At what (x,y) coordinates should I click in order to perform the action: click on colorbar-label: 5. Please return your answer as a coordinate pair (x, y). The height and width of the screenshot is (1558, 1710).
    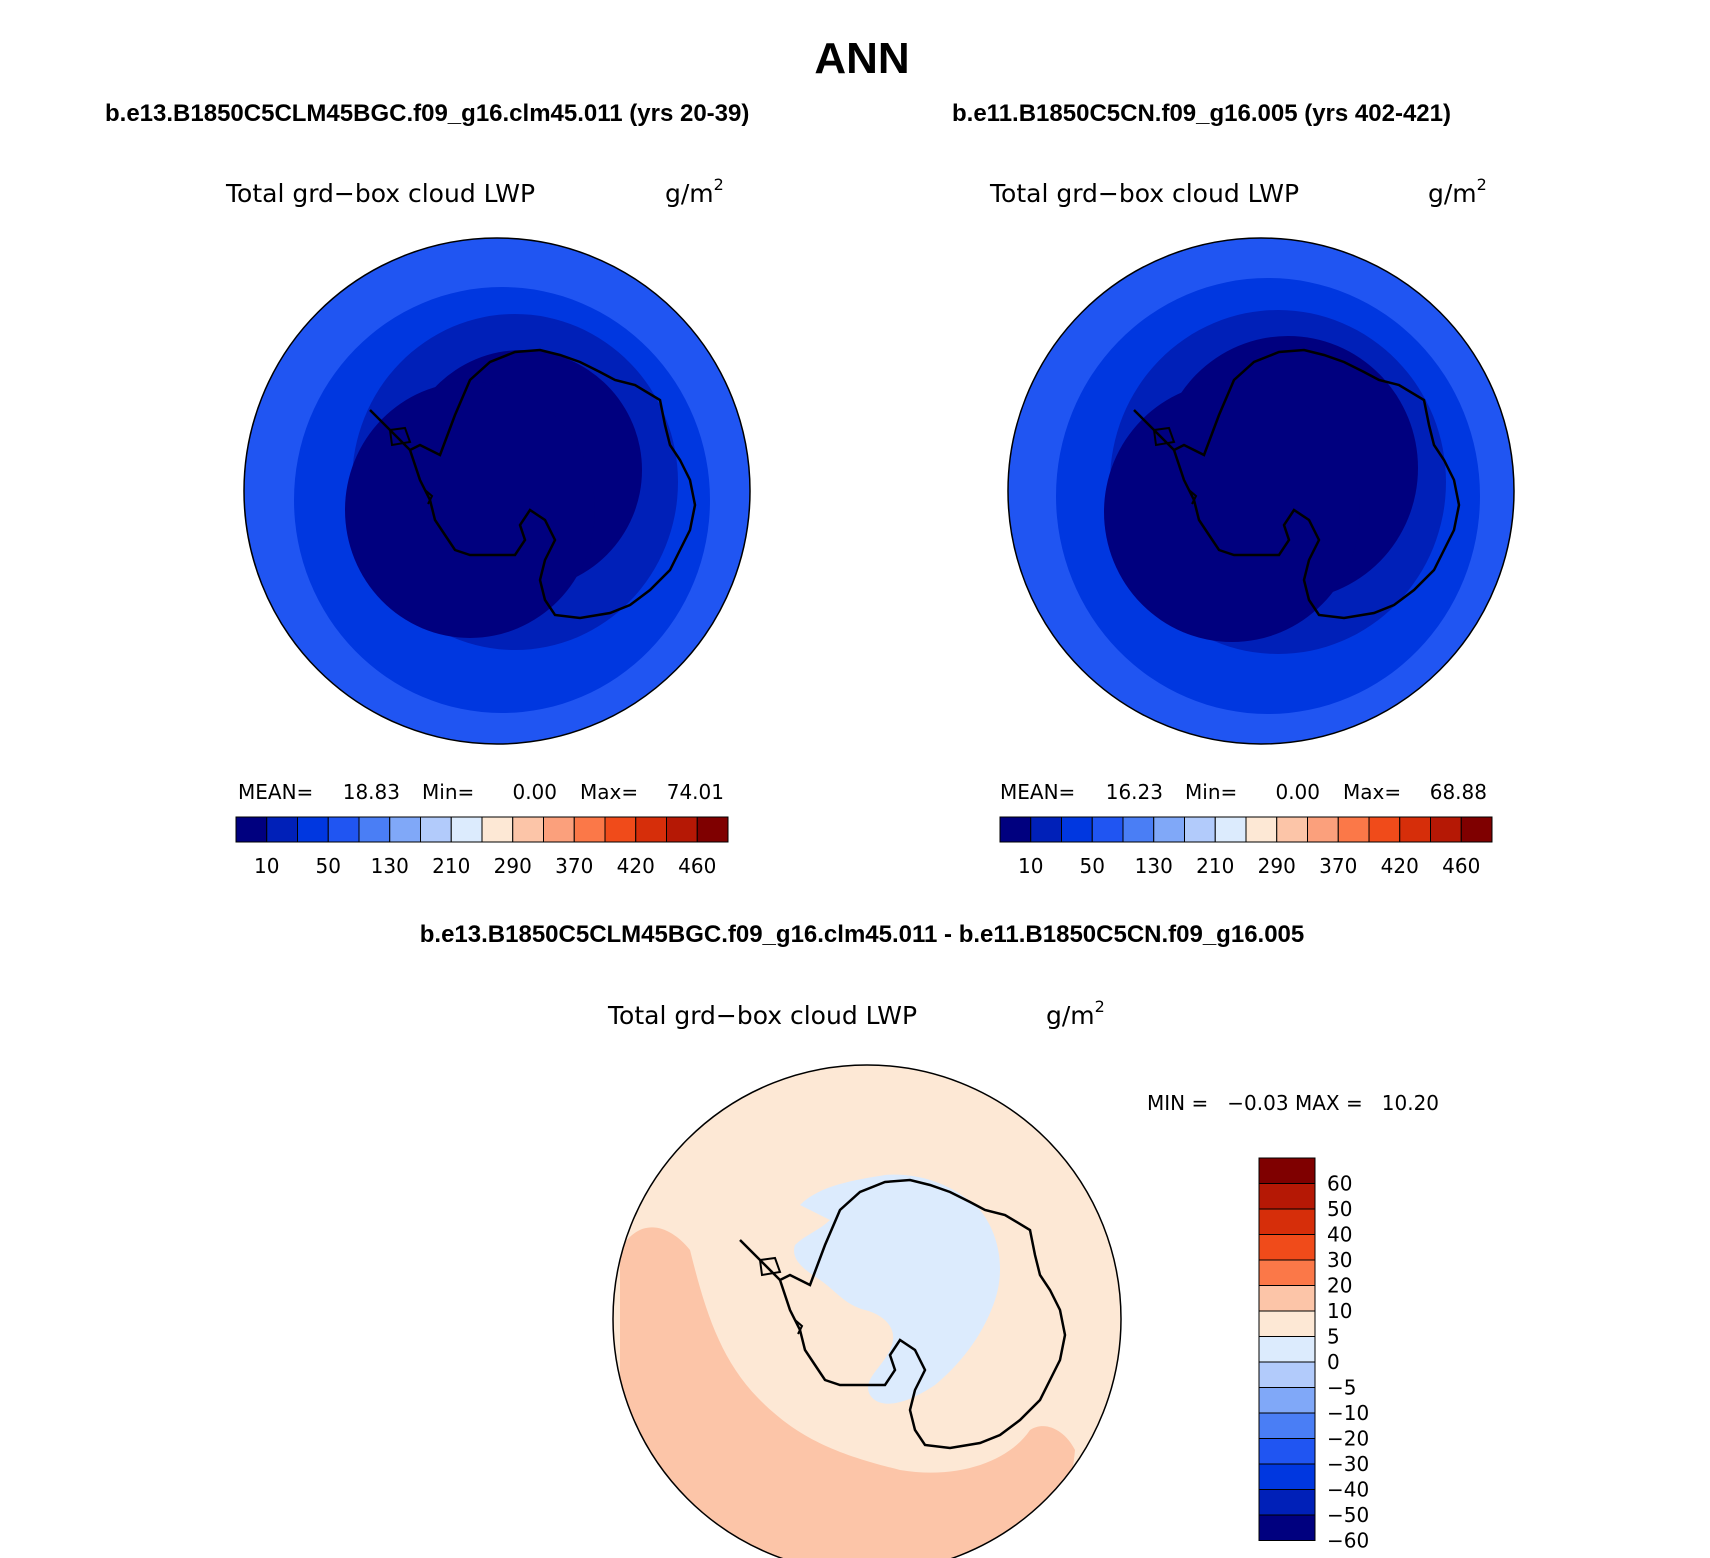
    Looking at the image, I should click on (1333, 1337).